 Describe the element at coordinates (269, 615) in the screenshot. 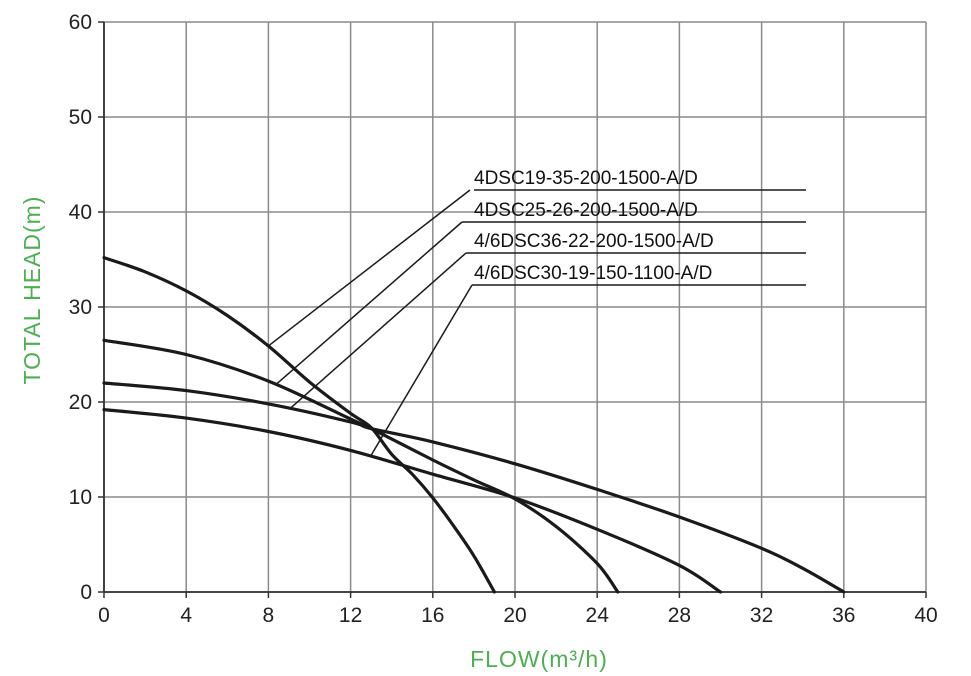

I see `x-tick-label: 8` at that location.